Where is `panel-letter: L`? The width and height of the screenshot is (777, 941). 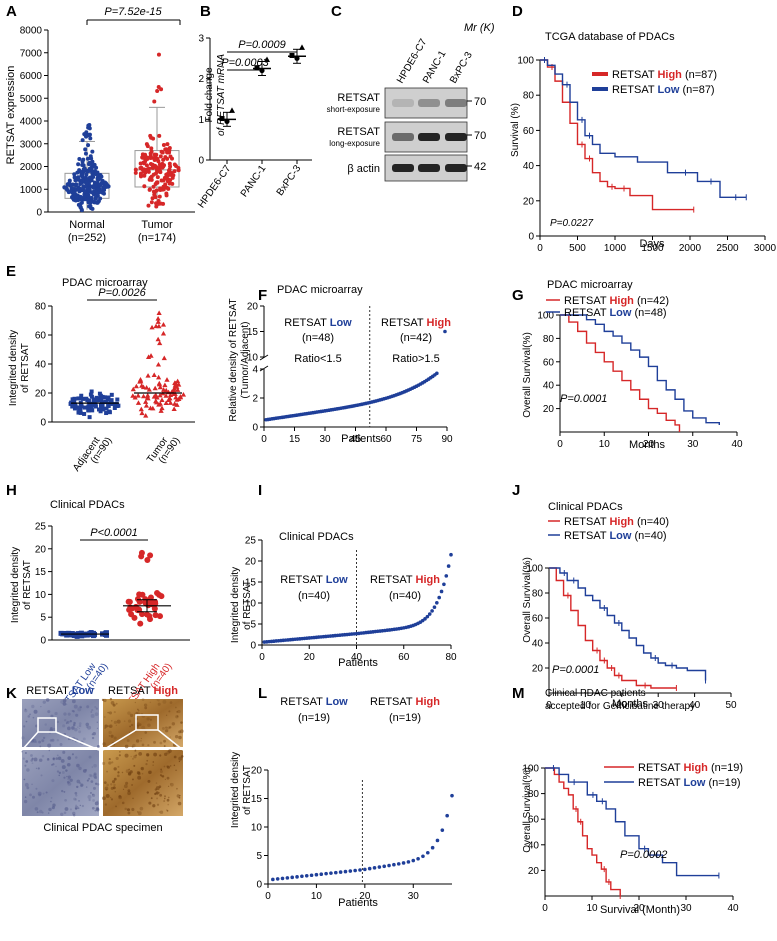 panel-letter: L is located at coordinates (262, 693).